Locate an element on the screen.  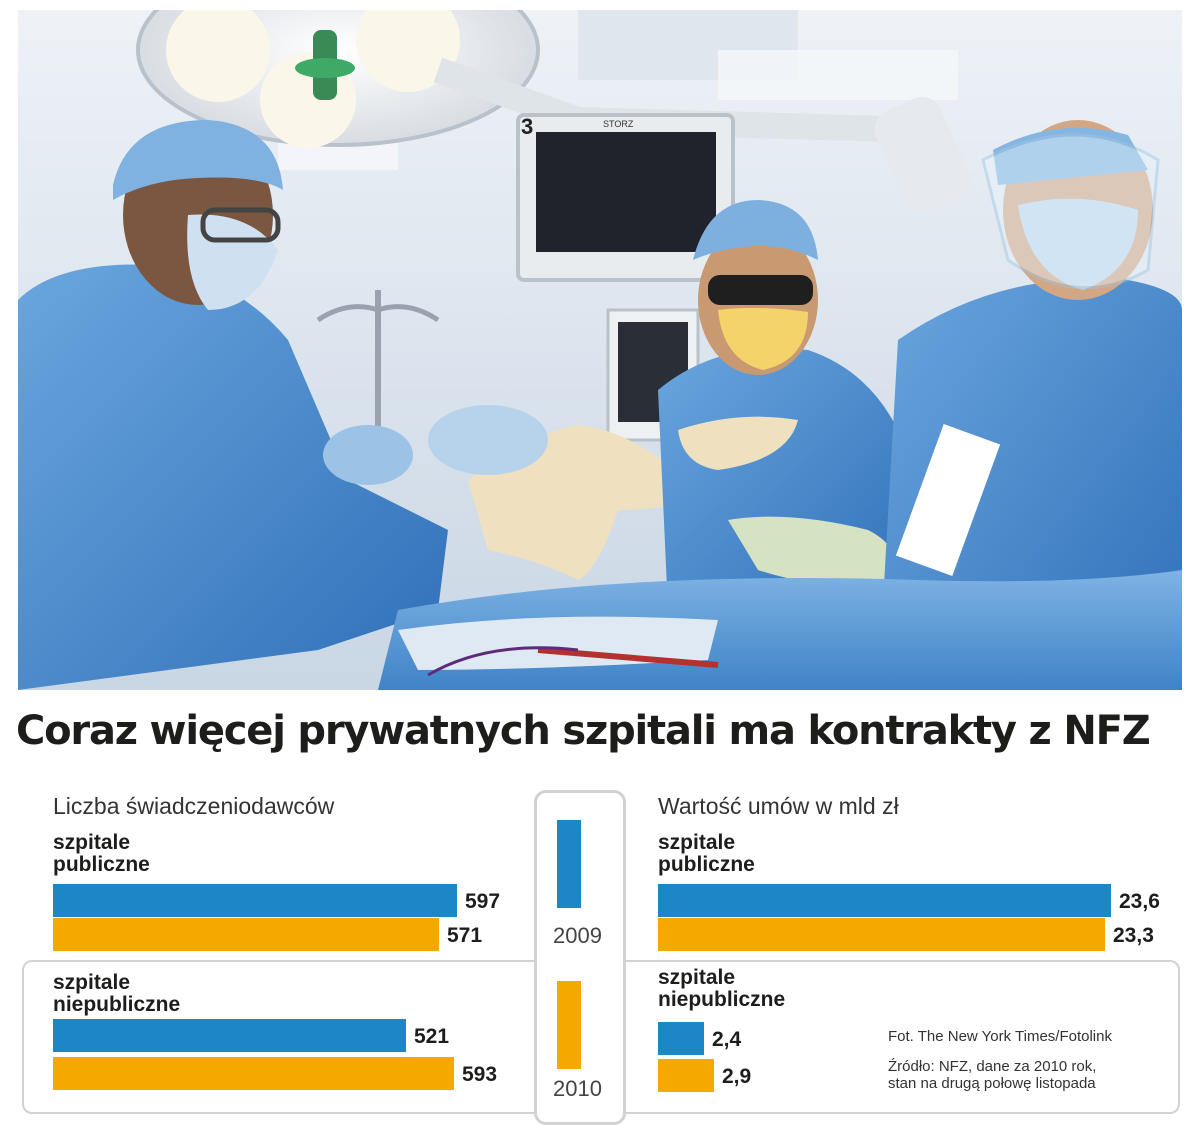
right-group-private-label: szpitale niepubliczne is located at coordinates (721, 989).